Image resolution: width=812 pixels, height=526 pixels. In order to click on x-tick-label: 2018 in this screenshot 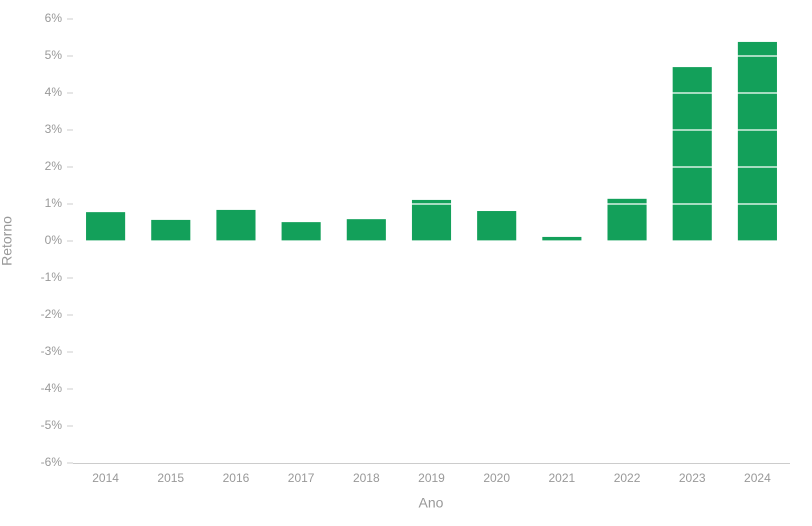, I will do `click(366, 478)`.